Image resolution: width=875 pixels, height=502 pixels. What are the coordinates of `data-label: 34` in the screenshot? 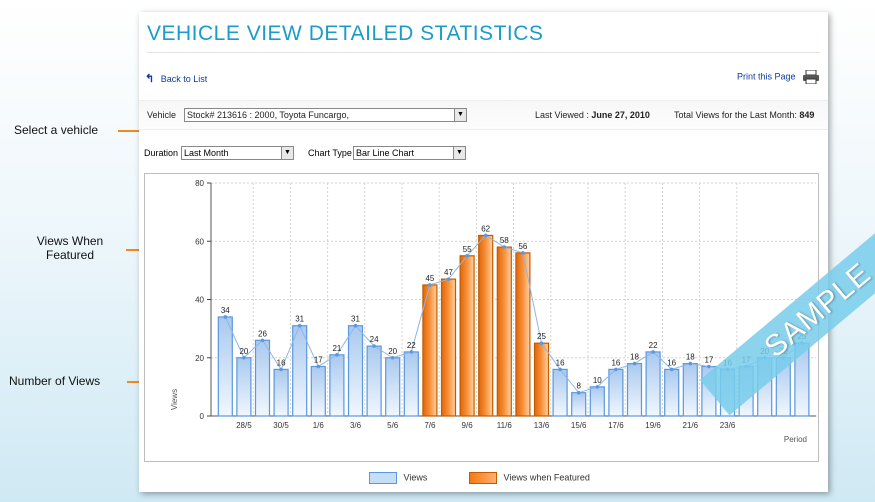 It's located at (225, 310).